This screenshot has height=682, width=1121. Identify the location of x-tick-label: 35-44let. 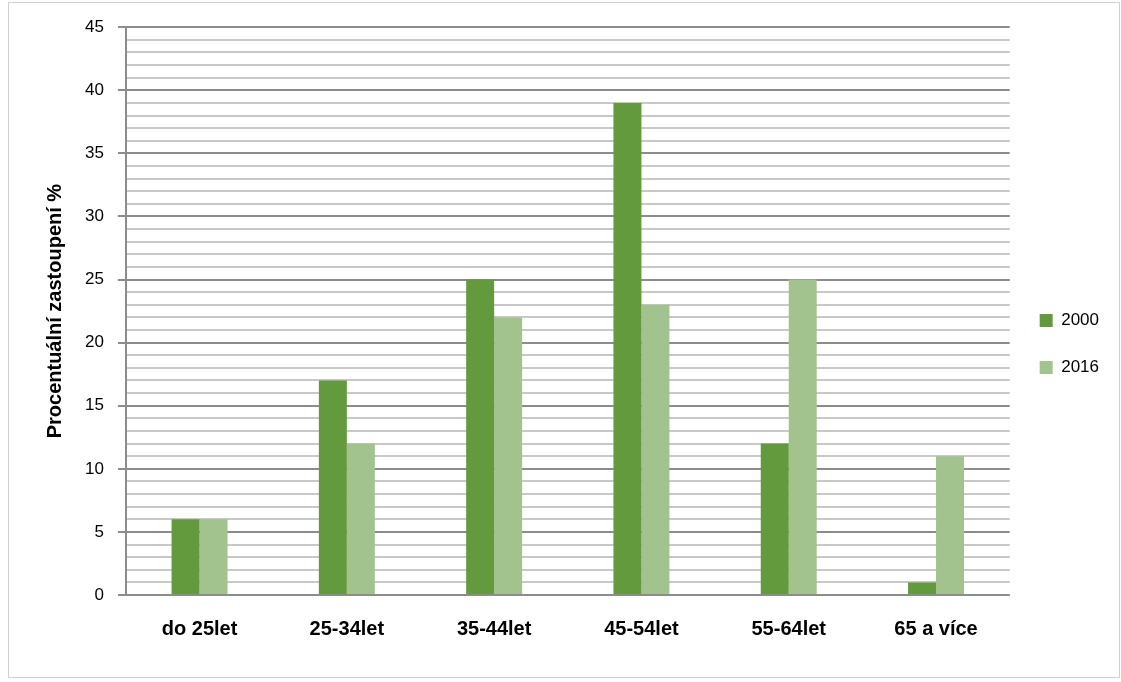
(494, 627).